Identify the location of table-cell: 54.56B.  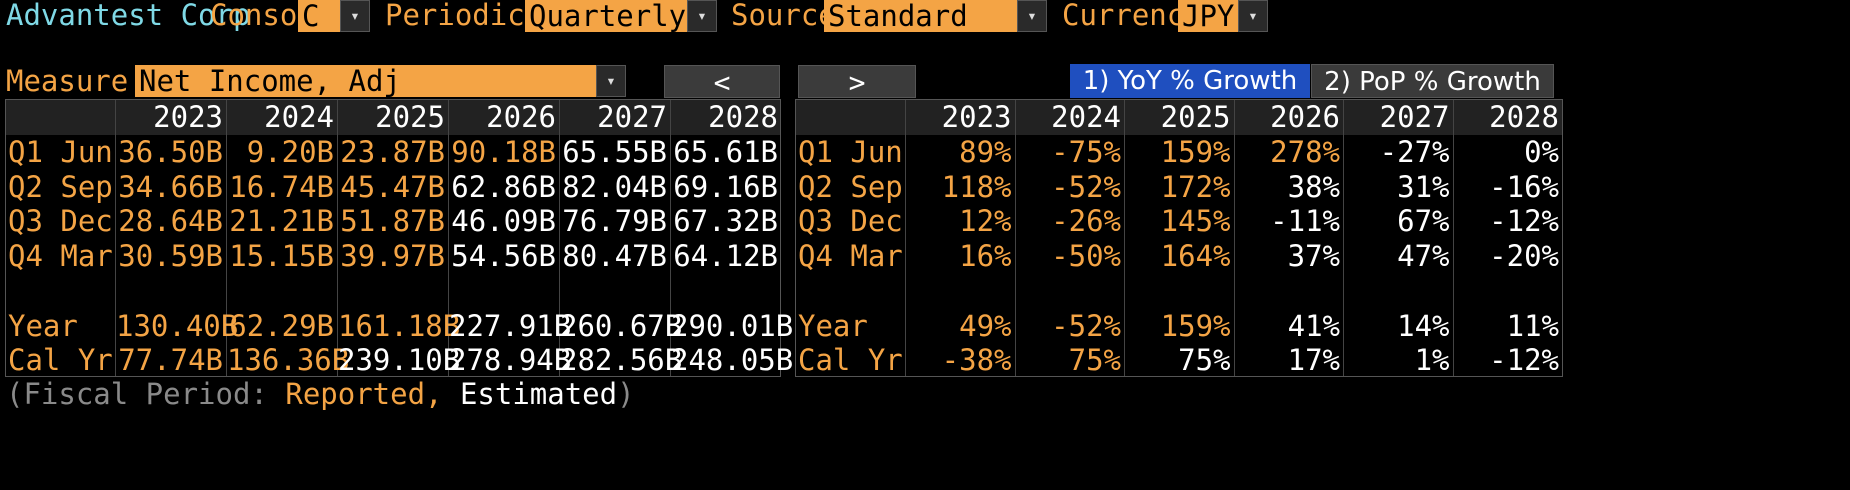
(503, 256).